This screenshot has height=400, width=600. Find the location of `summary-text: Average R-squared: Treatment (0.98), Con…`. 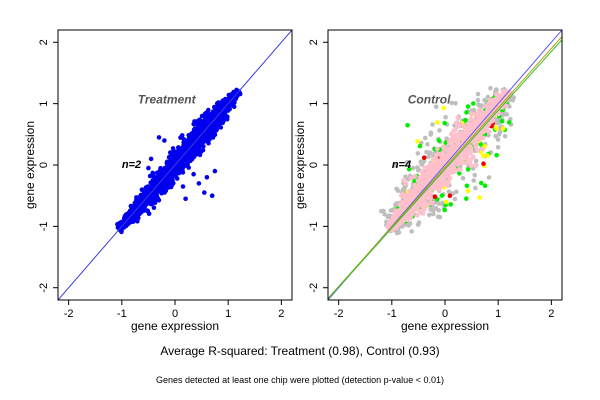

summary-text: Average R-squared: Treatment (0.98), Con… is located at coordinates (299, 351).